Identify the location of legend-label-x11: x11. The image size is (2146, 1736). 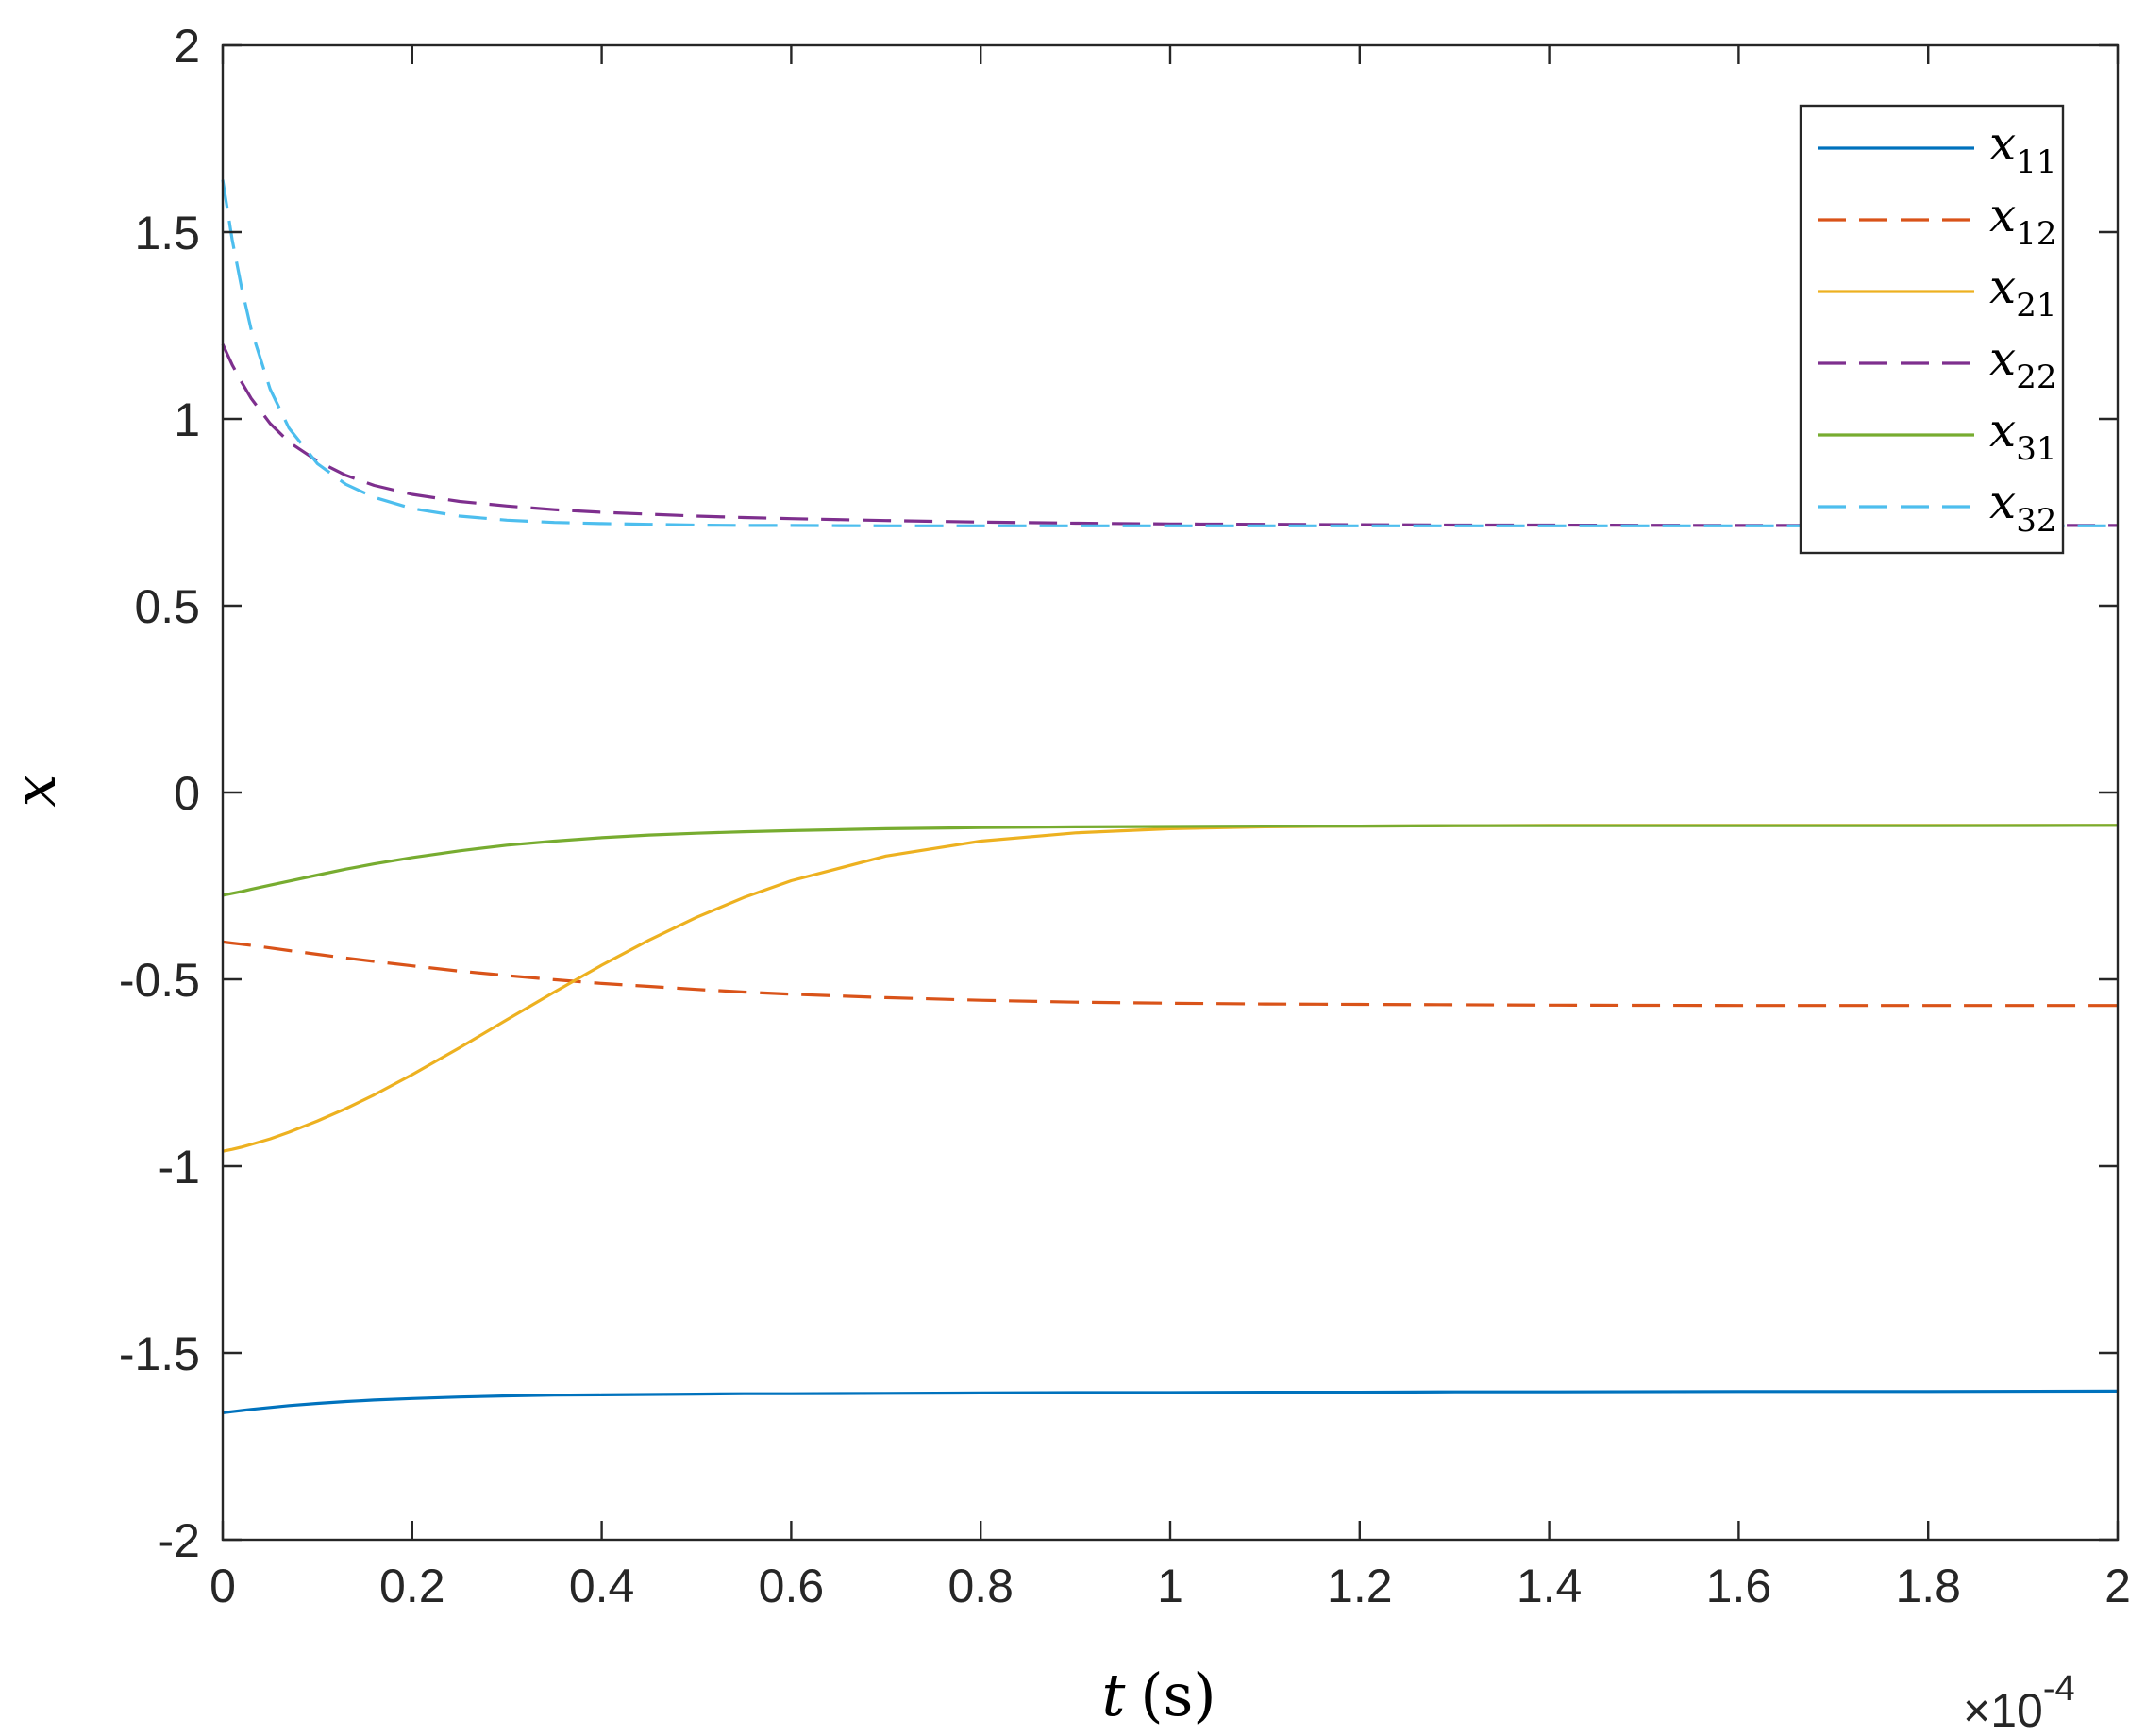
(2023, 149).